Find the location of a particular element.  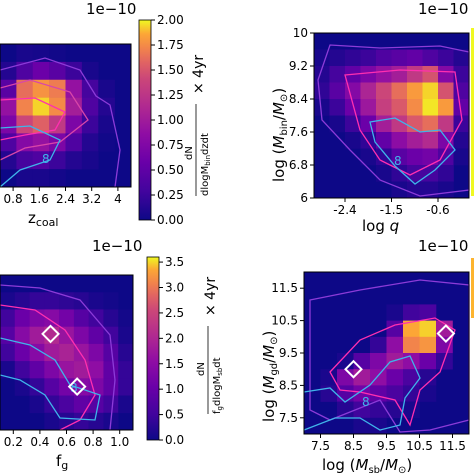

colorbar-tick-label: 2.0 is located at coordinates (174, 338).